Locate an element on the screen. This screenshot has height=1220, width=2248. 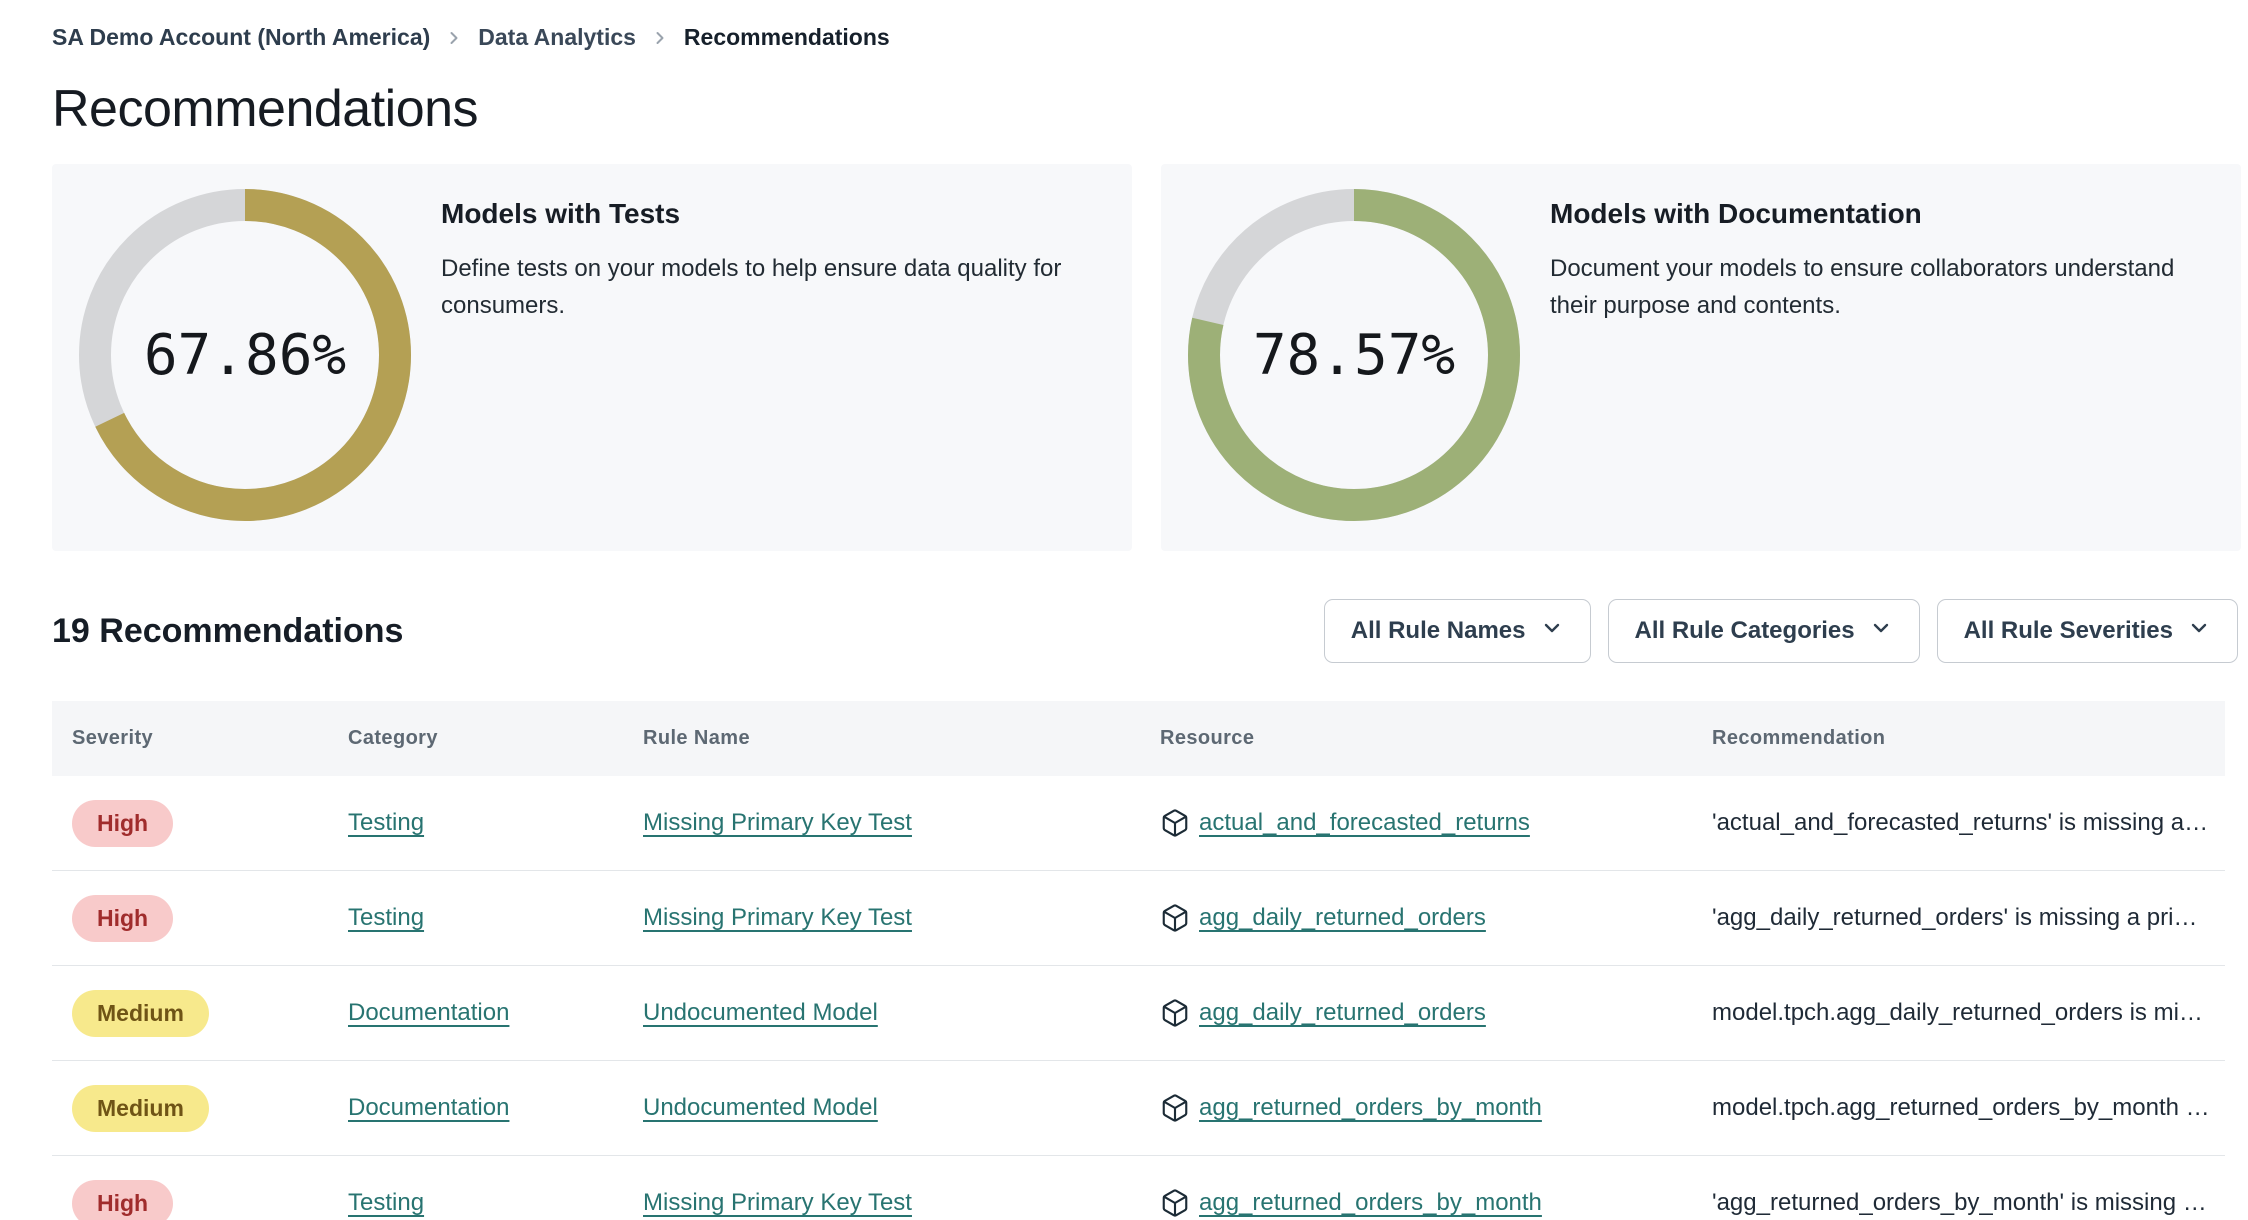
column-header-category: Category is located at coordinates (393, 738).